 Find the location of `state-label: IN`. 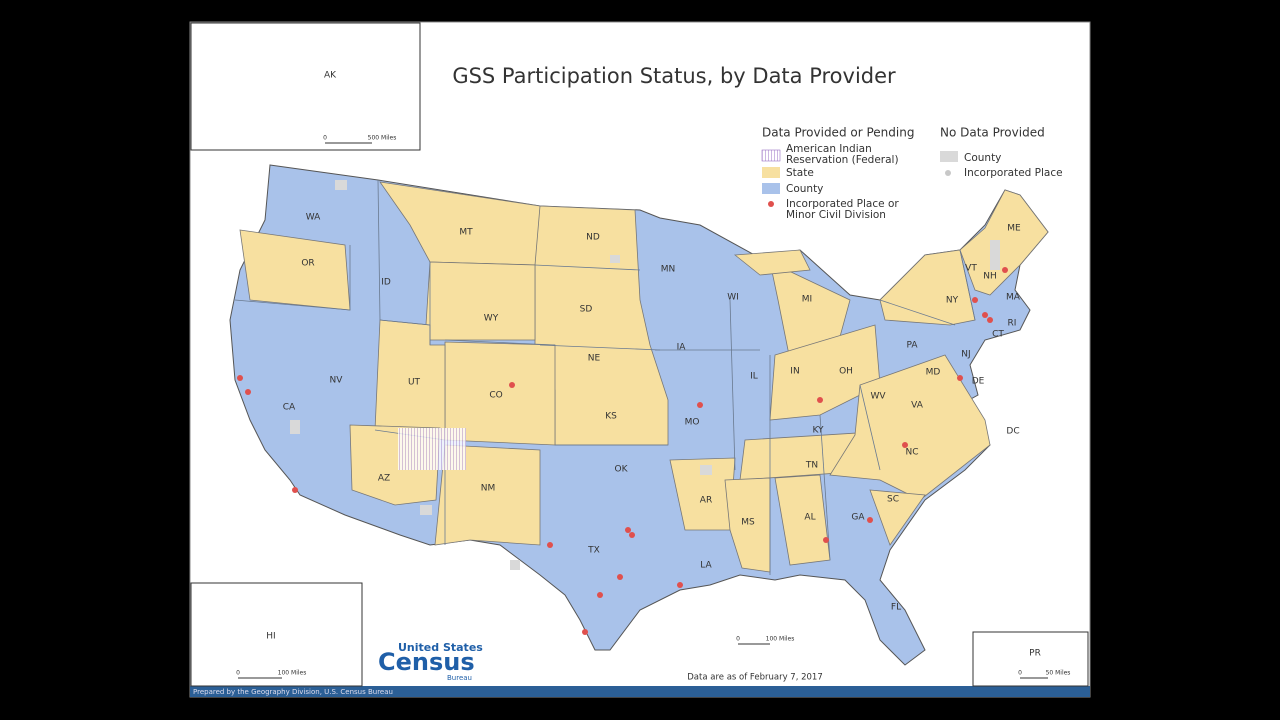

state-label: IN is located at coordinates (794, 372).